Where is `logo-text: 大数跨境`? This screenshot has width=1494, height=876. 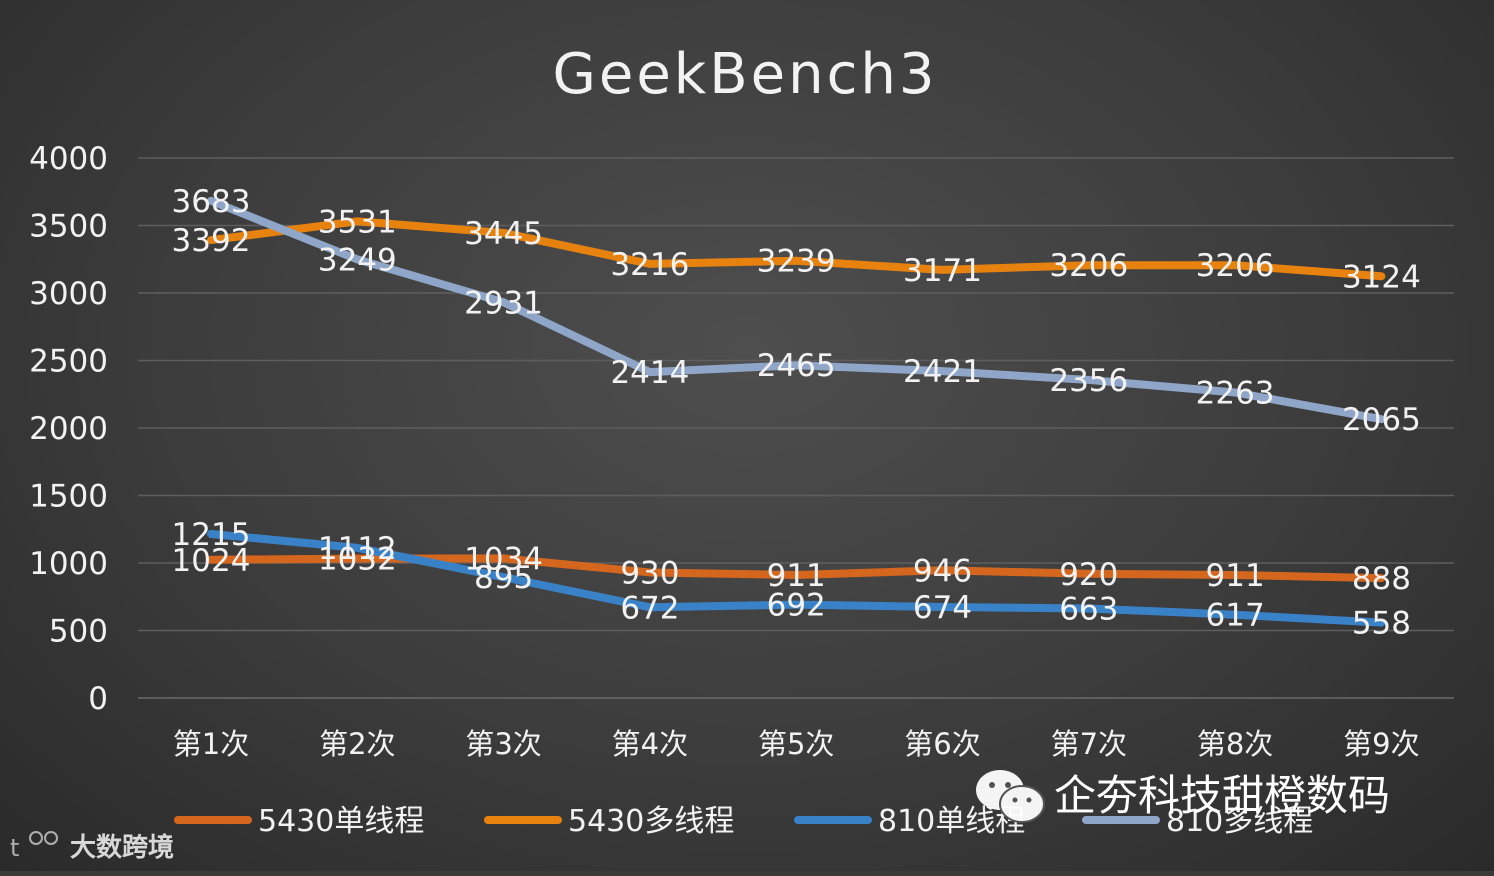
logo-text: 大数跨境 is located at coordinates (122, 847).